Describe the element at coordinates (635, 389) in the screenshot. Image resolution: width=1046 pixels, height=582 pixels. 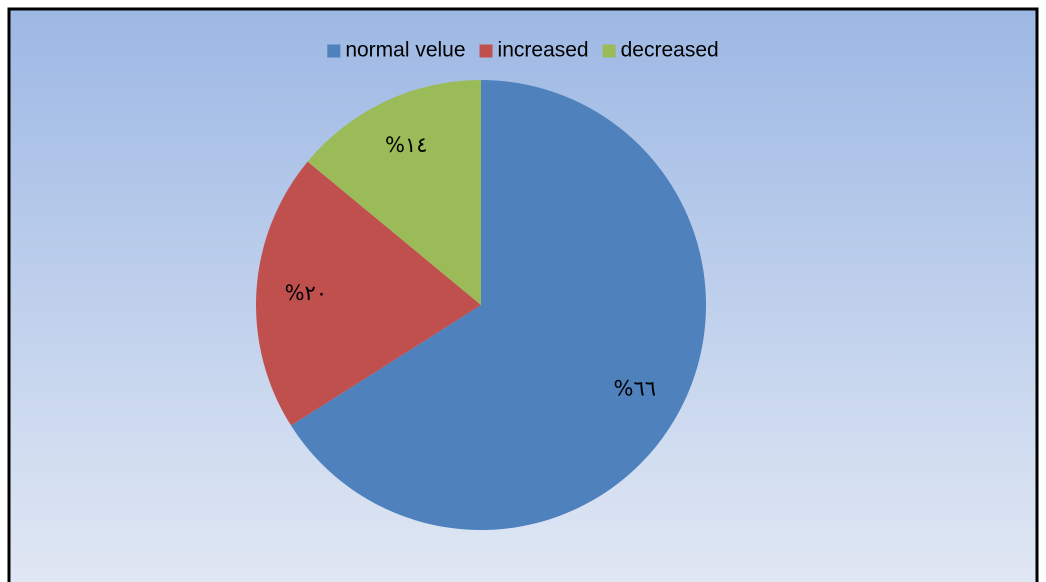
I see `slice-label: %٦٦` at that location.